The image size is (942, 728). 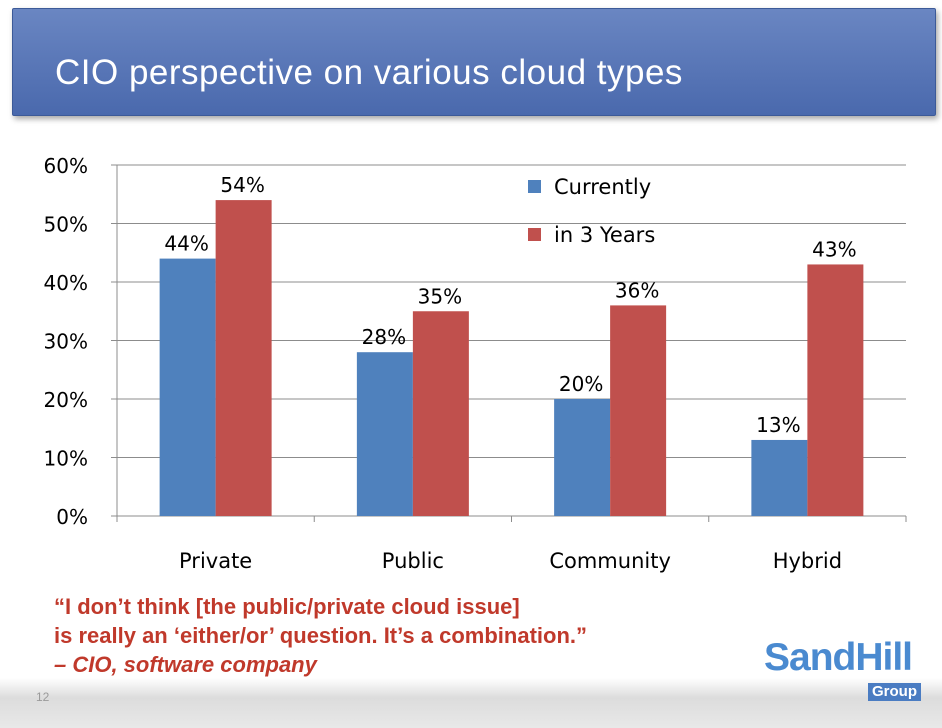 I want to click on footer-band, so click(x=471, y=703).